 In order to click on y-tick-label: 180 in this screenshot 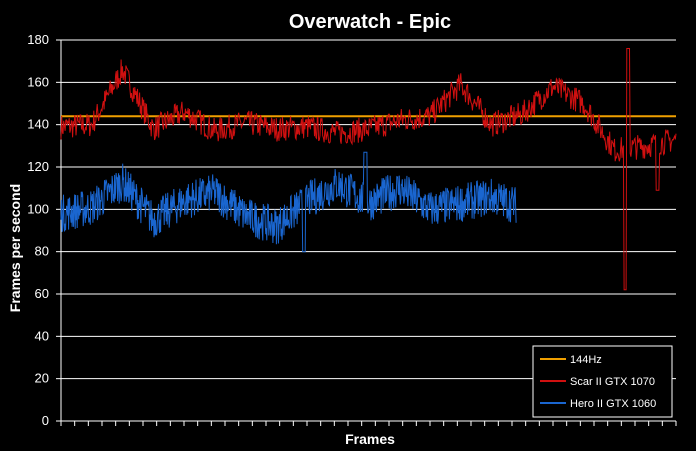, I will do `click(38, 39)`.